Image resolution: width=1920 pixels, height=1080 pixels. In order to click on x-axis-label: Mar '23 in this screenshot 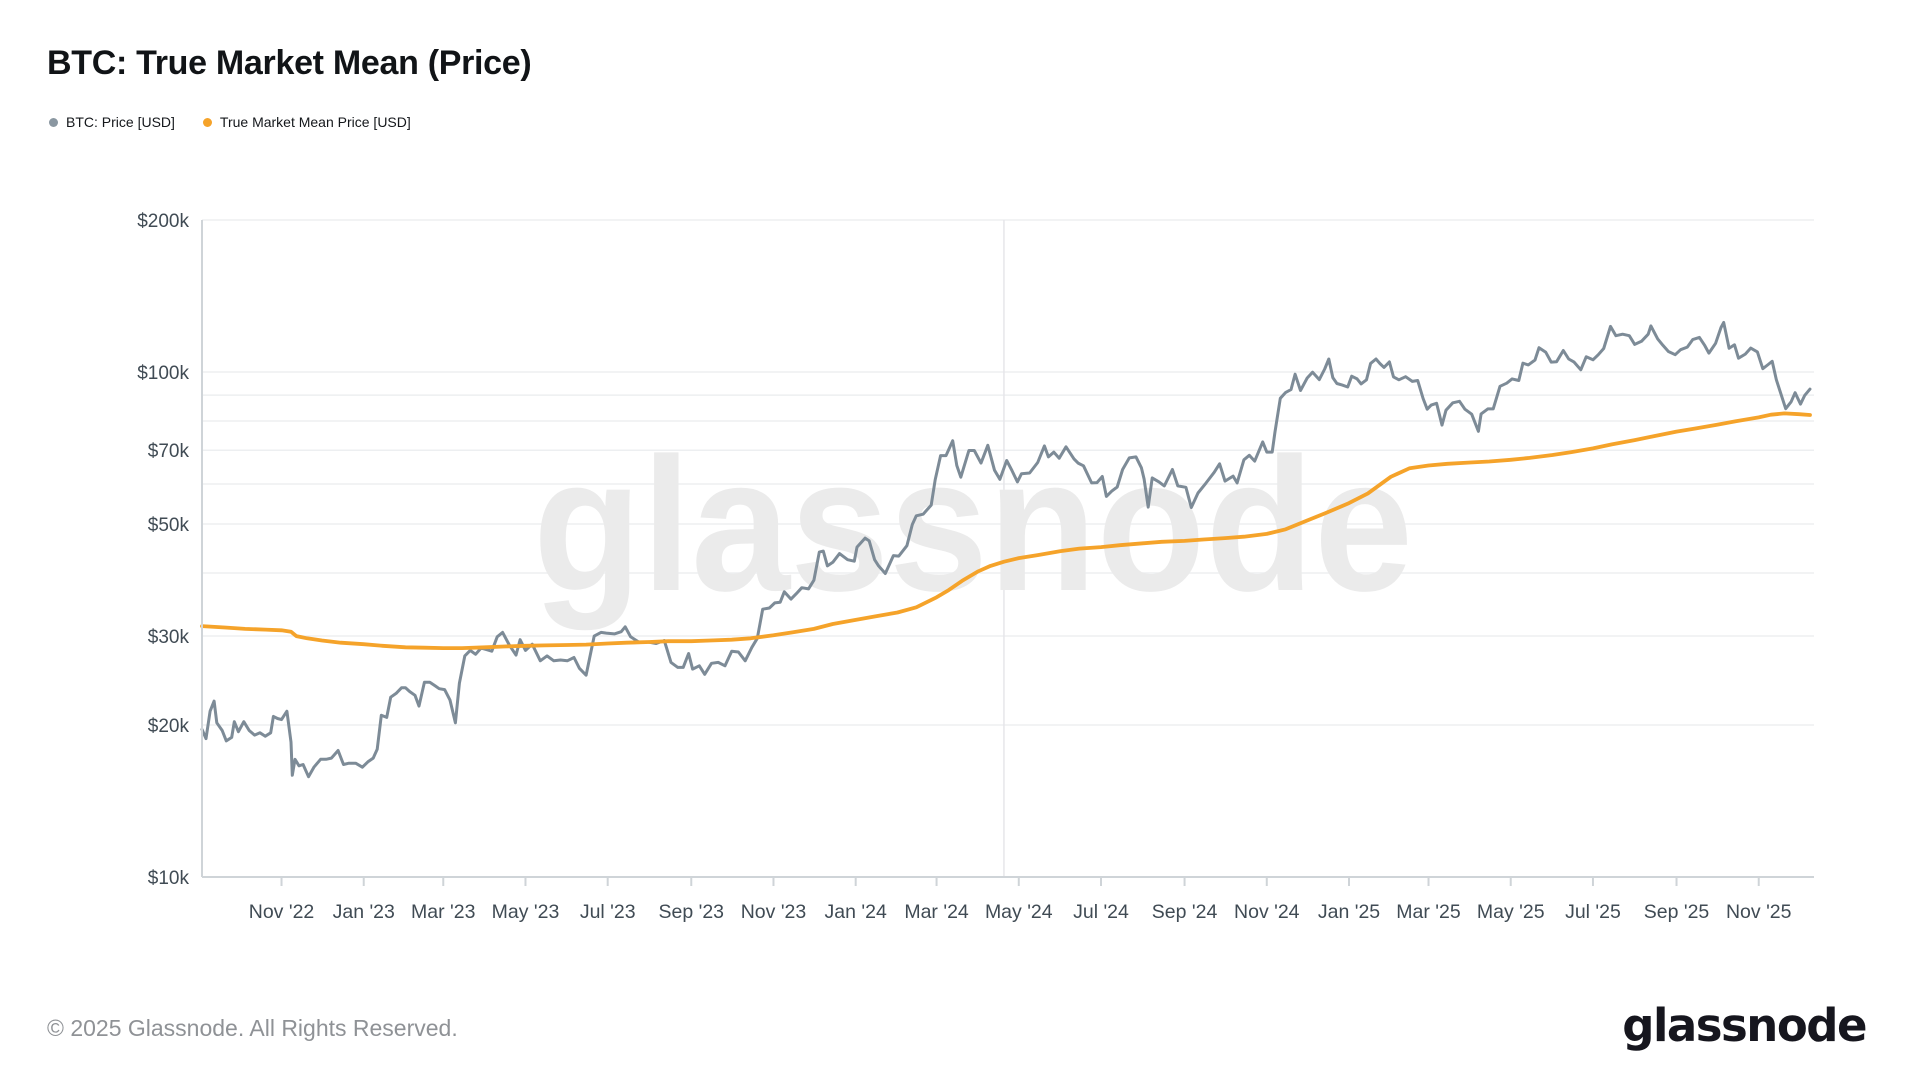, I will do `click(443, 912)`.